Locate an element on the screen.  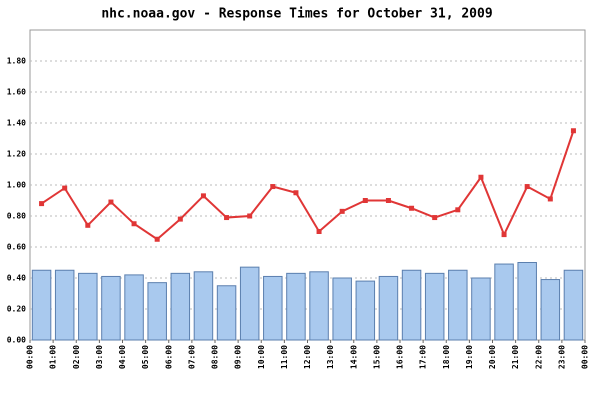
y-tick-label: 1.60 is located at coordinates (16, 92).